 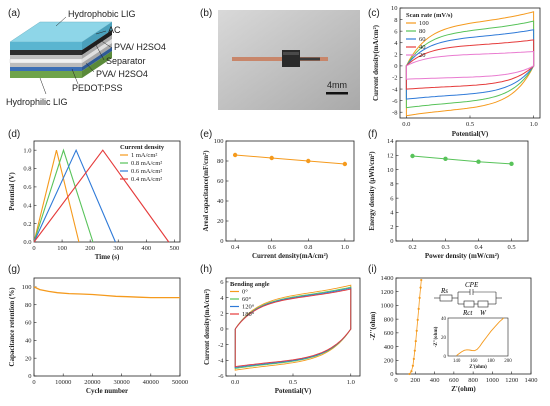 I want to click on legend-label-3: 180°, so click(x=248, y=314).